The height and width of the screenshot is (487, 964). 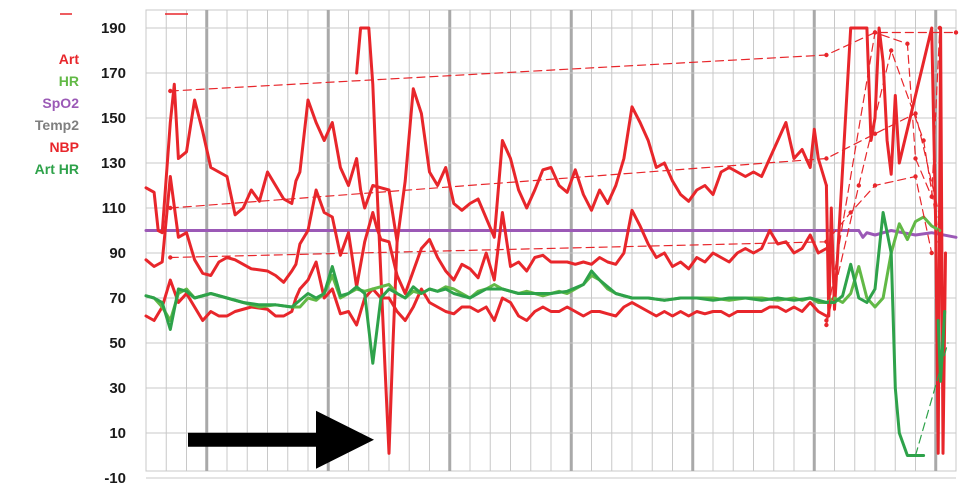 What do you see at coordinates (114, 208) in the screenshot?
I see `y-tick-label: 110` at bounding box center [114, 208].